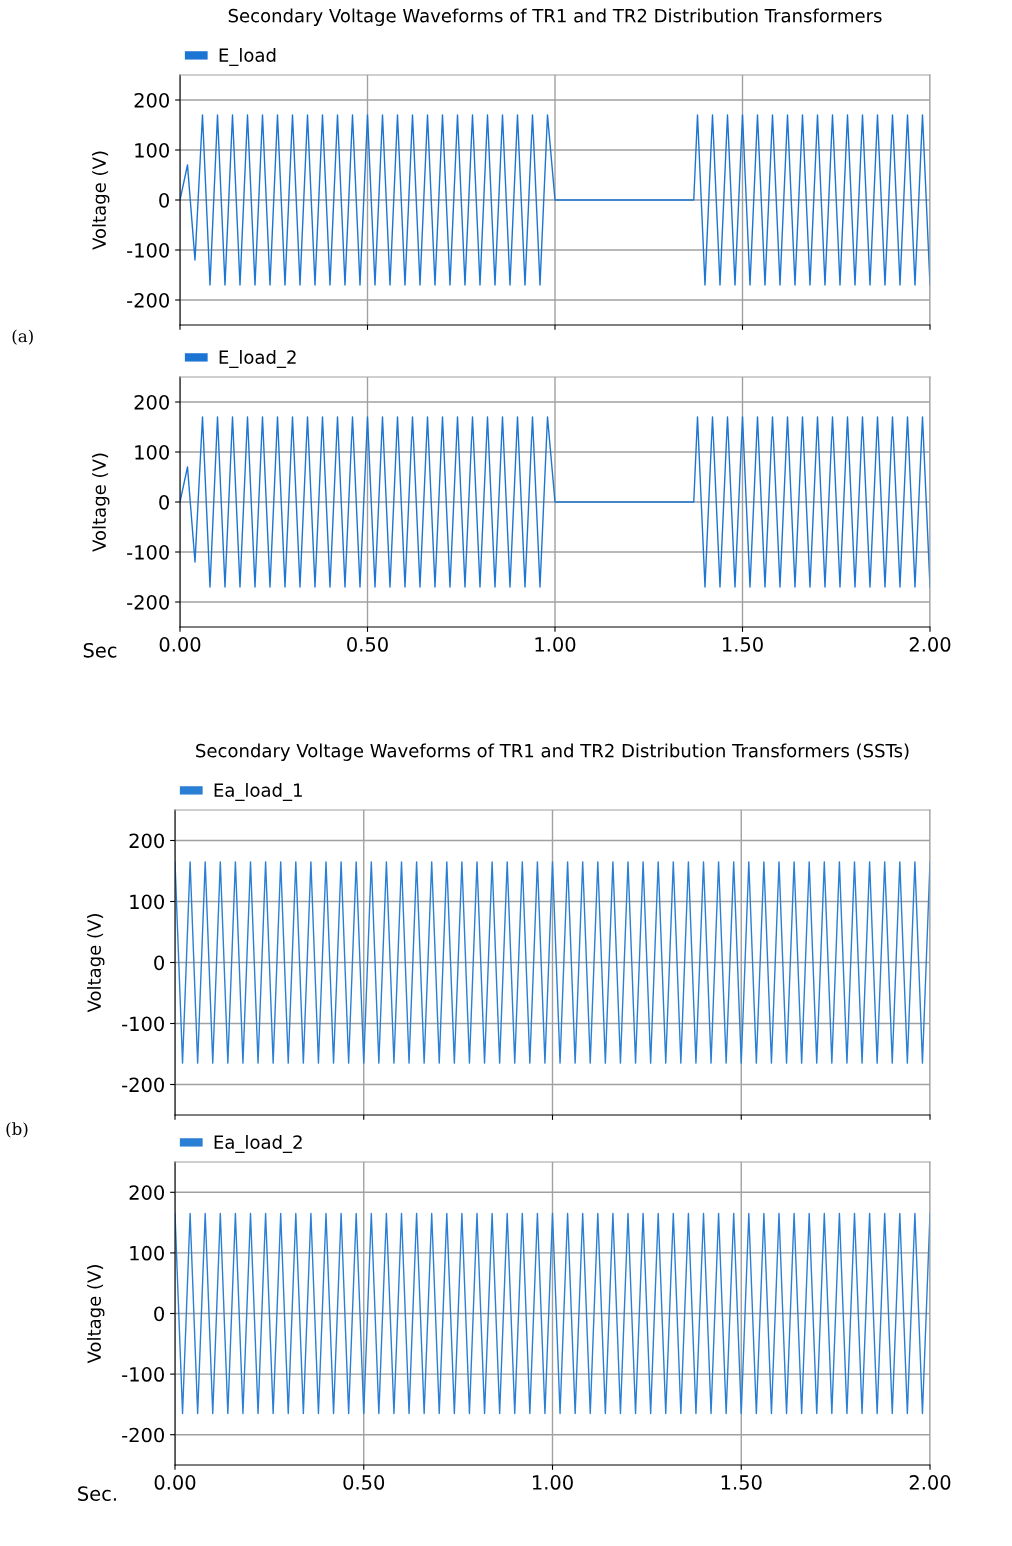 This screenshot has width=1012, height=1546. What do you see at coordinates (258, 1144) in the screenshot?
I see `legend-label: Ea_load_2` at bounding box center [258, 1144].